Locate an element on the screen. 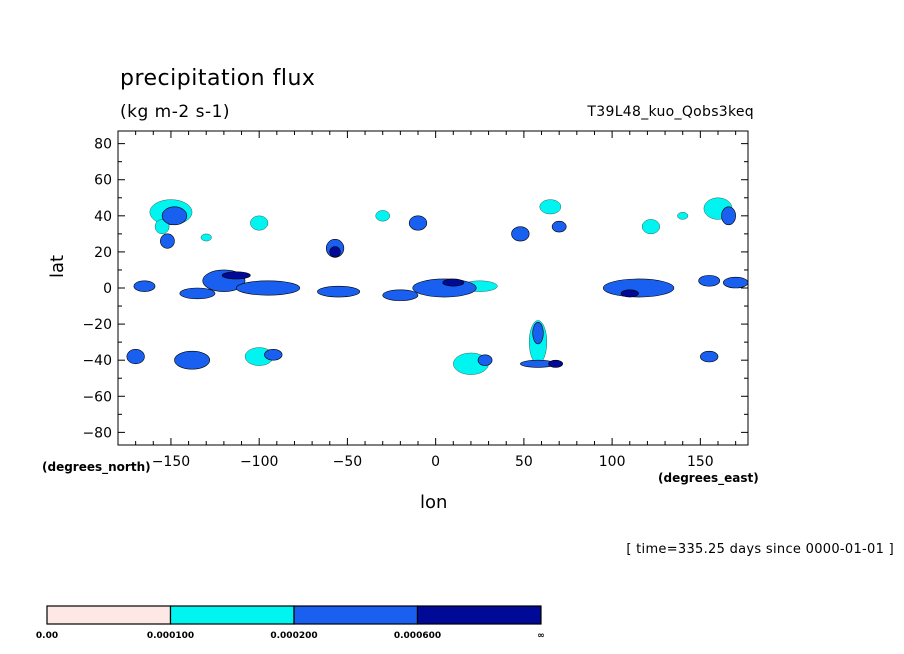 This screenshot has width=904, height=654. colorbar-label: ∞ is located at coordinates (541, 636).